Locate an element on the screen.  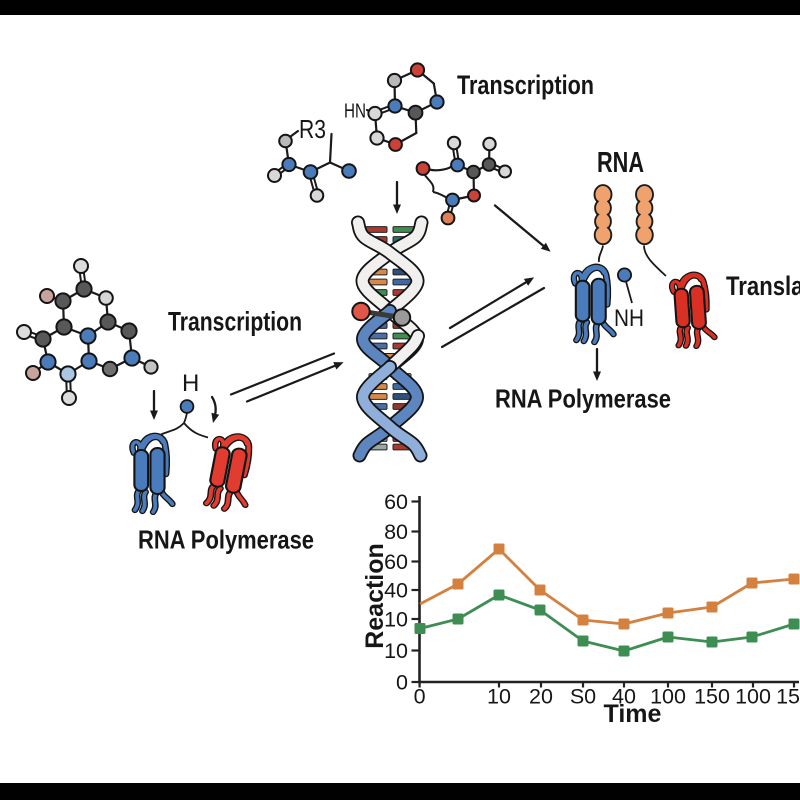
svg-text: NH is located at coordinates (629, 318).